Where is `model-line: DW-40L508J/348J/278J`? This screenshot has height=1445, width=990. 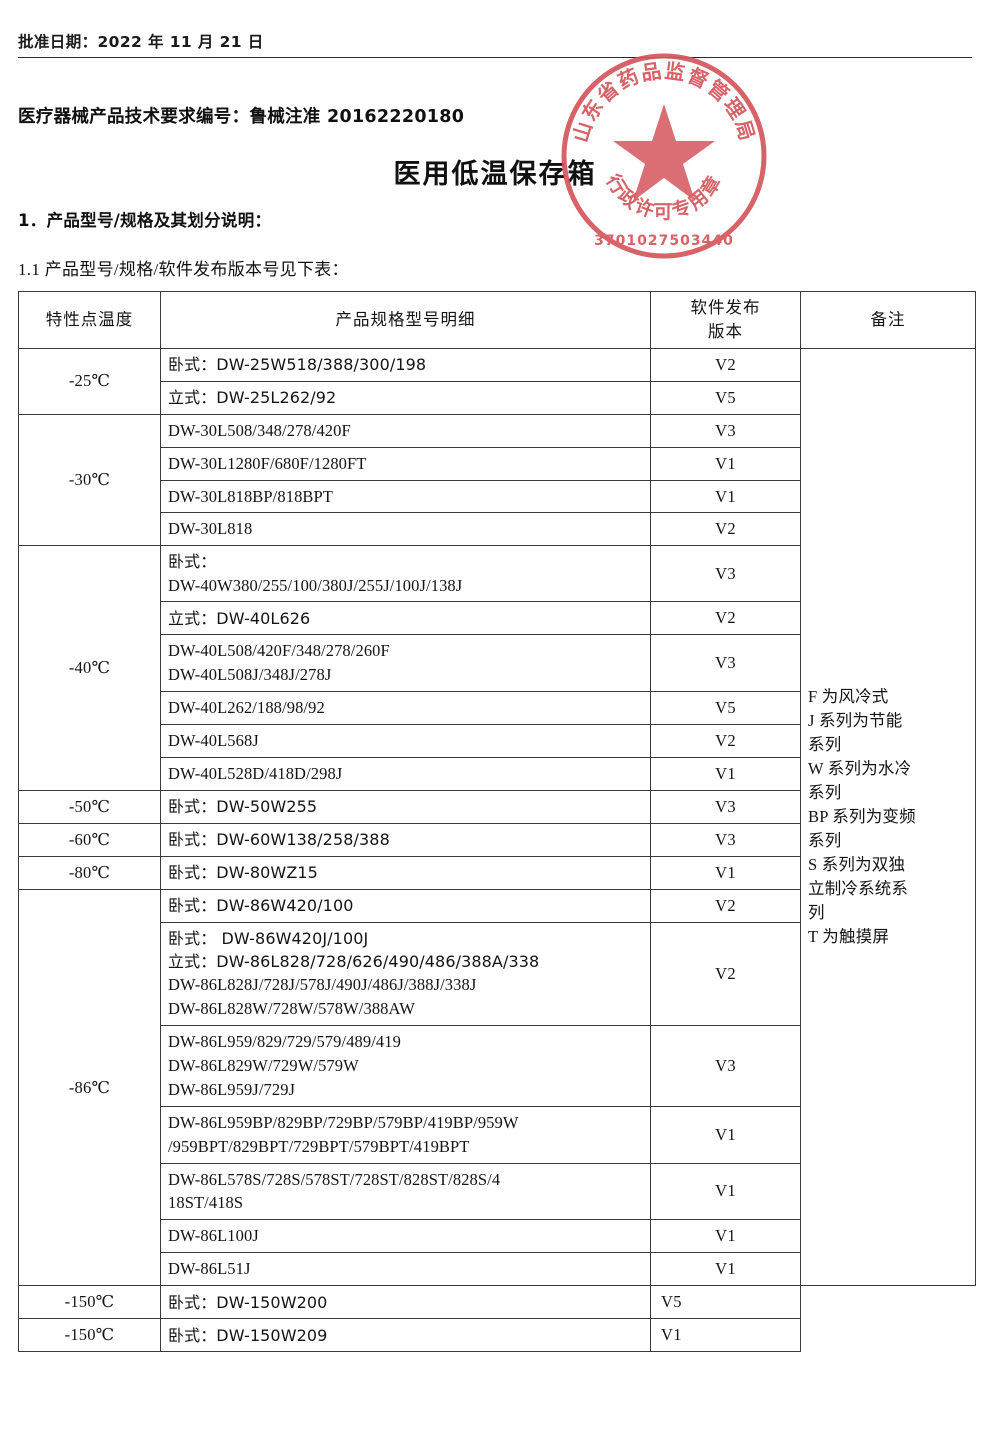
model-line: DW-40L508J/348J/278J is located at coordinates (250, 675).